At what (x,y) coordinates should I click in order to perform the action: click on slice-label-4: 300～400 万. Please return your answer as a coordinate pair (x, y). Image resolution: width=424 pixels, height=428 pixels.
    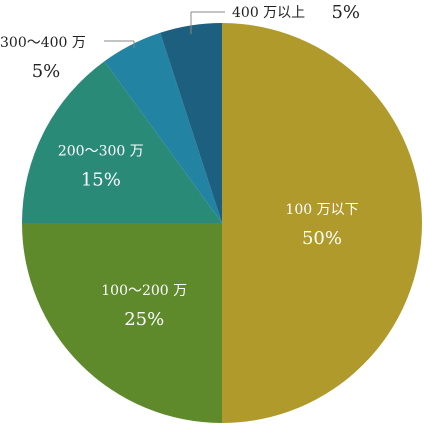
    Looking at the image, I should click on (43, 43).